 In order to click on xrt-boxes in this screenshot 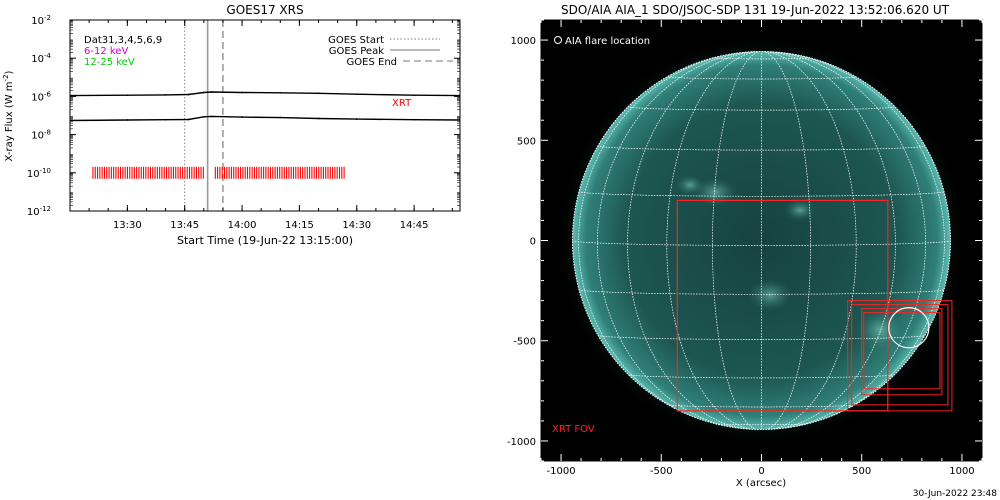, I will do `click(900, 356)`.